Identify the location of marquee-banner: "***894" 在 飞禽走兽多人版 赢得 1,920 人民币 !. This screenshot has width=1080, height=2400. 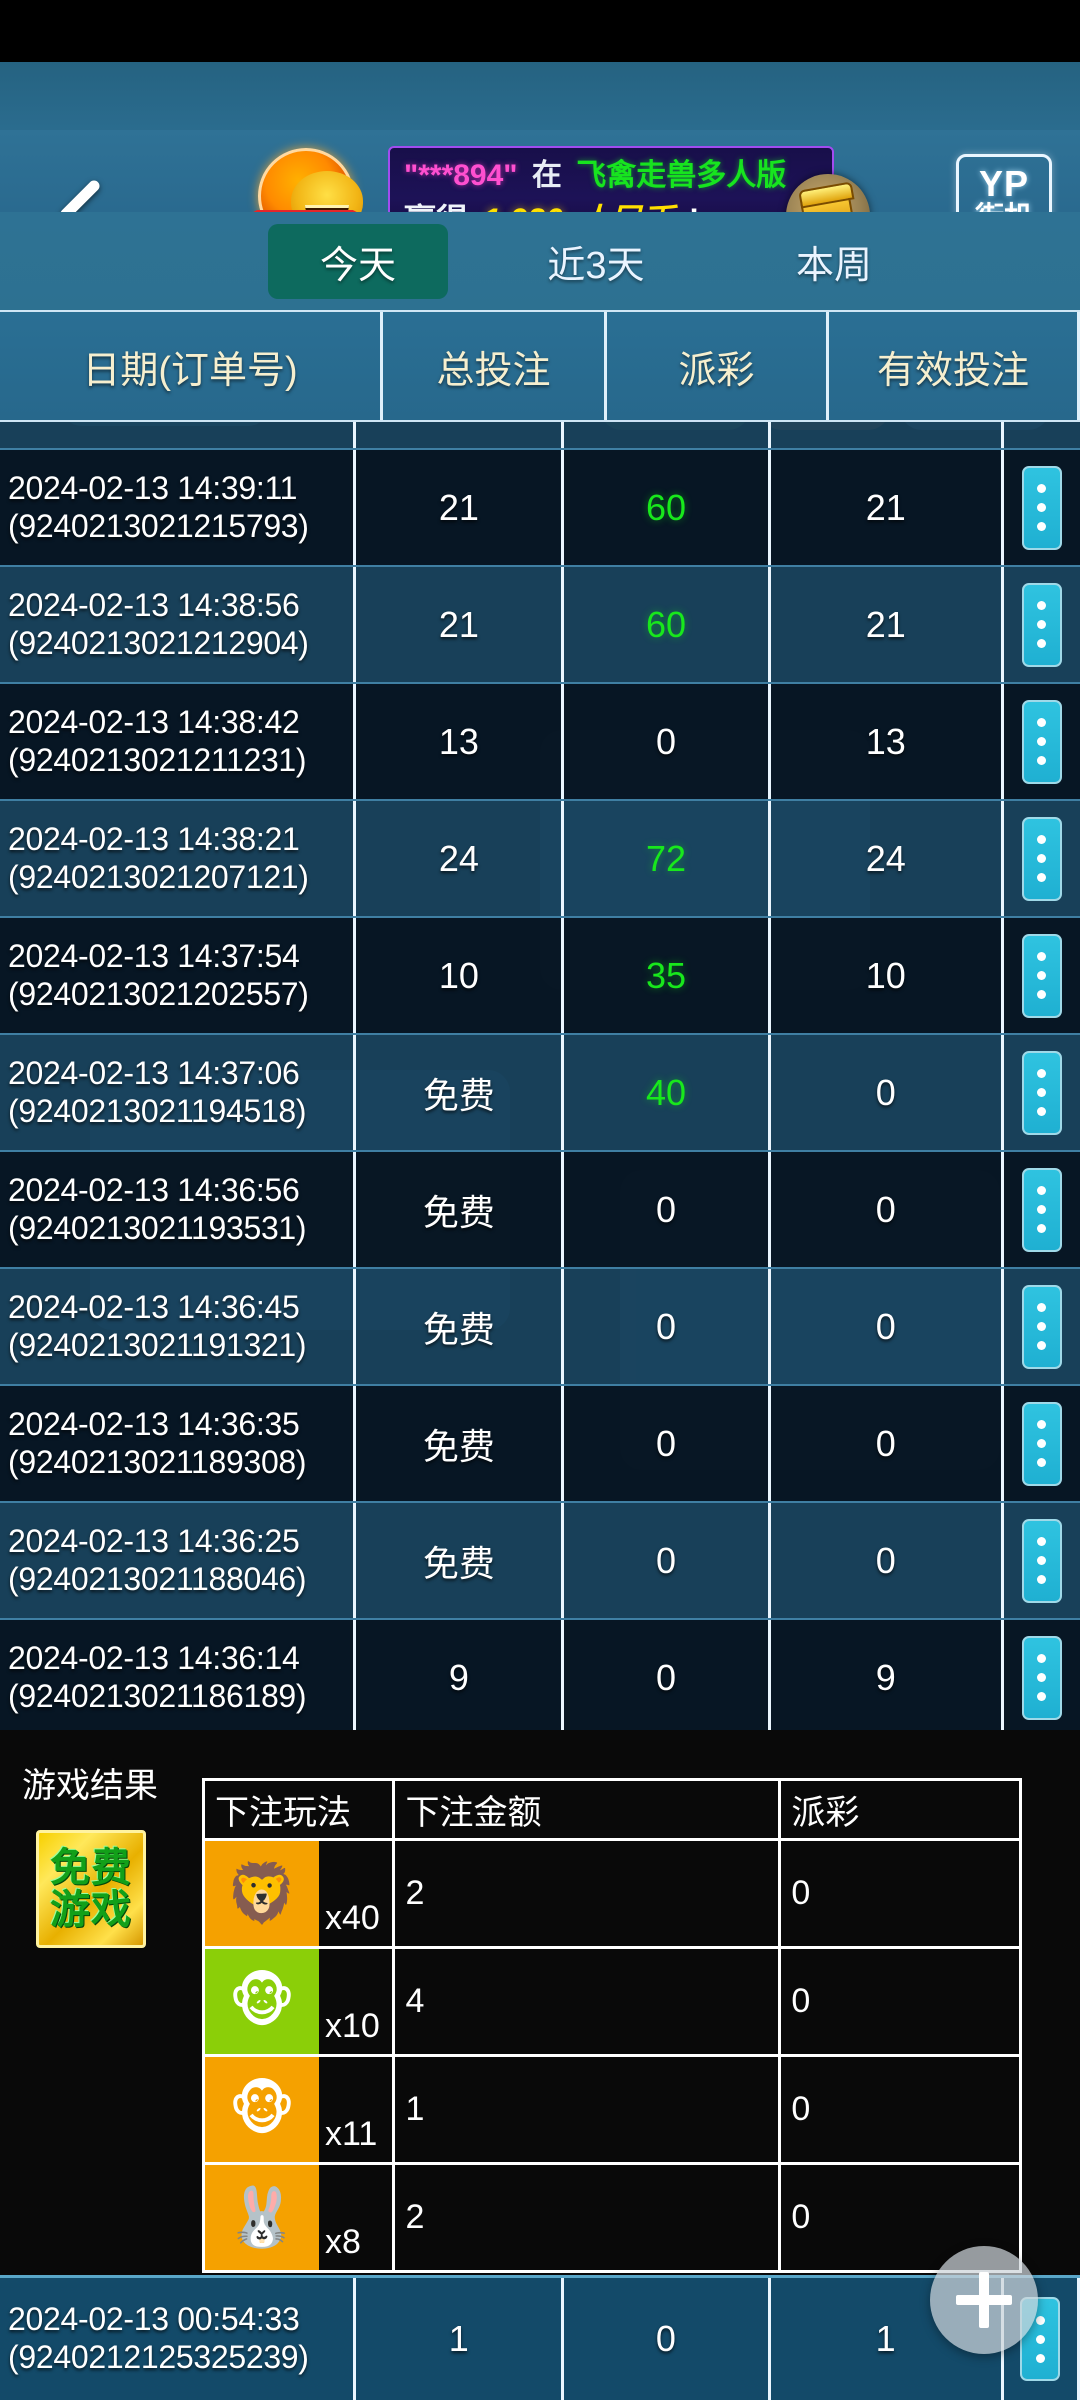
(611, 179).